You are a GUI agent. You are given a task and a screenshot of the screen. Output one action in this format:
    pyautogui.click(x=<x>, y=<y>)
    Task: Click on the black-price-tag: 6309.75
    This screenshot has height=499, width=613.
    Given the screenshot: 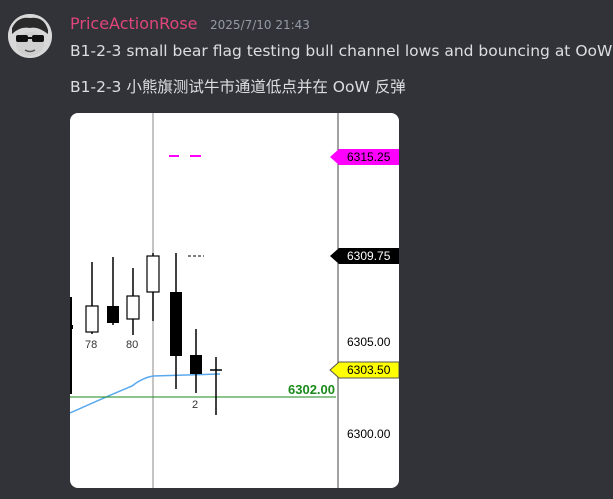 What is the action you would take?
    pyautogui.click(x=364, y=256)
    